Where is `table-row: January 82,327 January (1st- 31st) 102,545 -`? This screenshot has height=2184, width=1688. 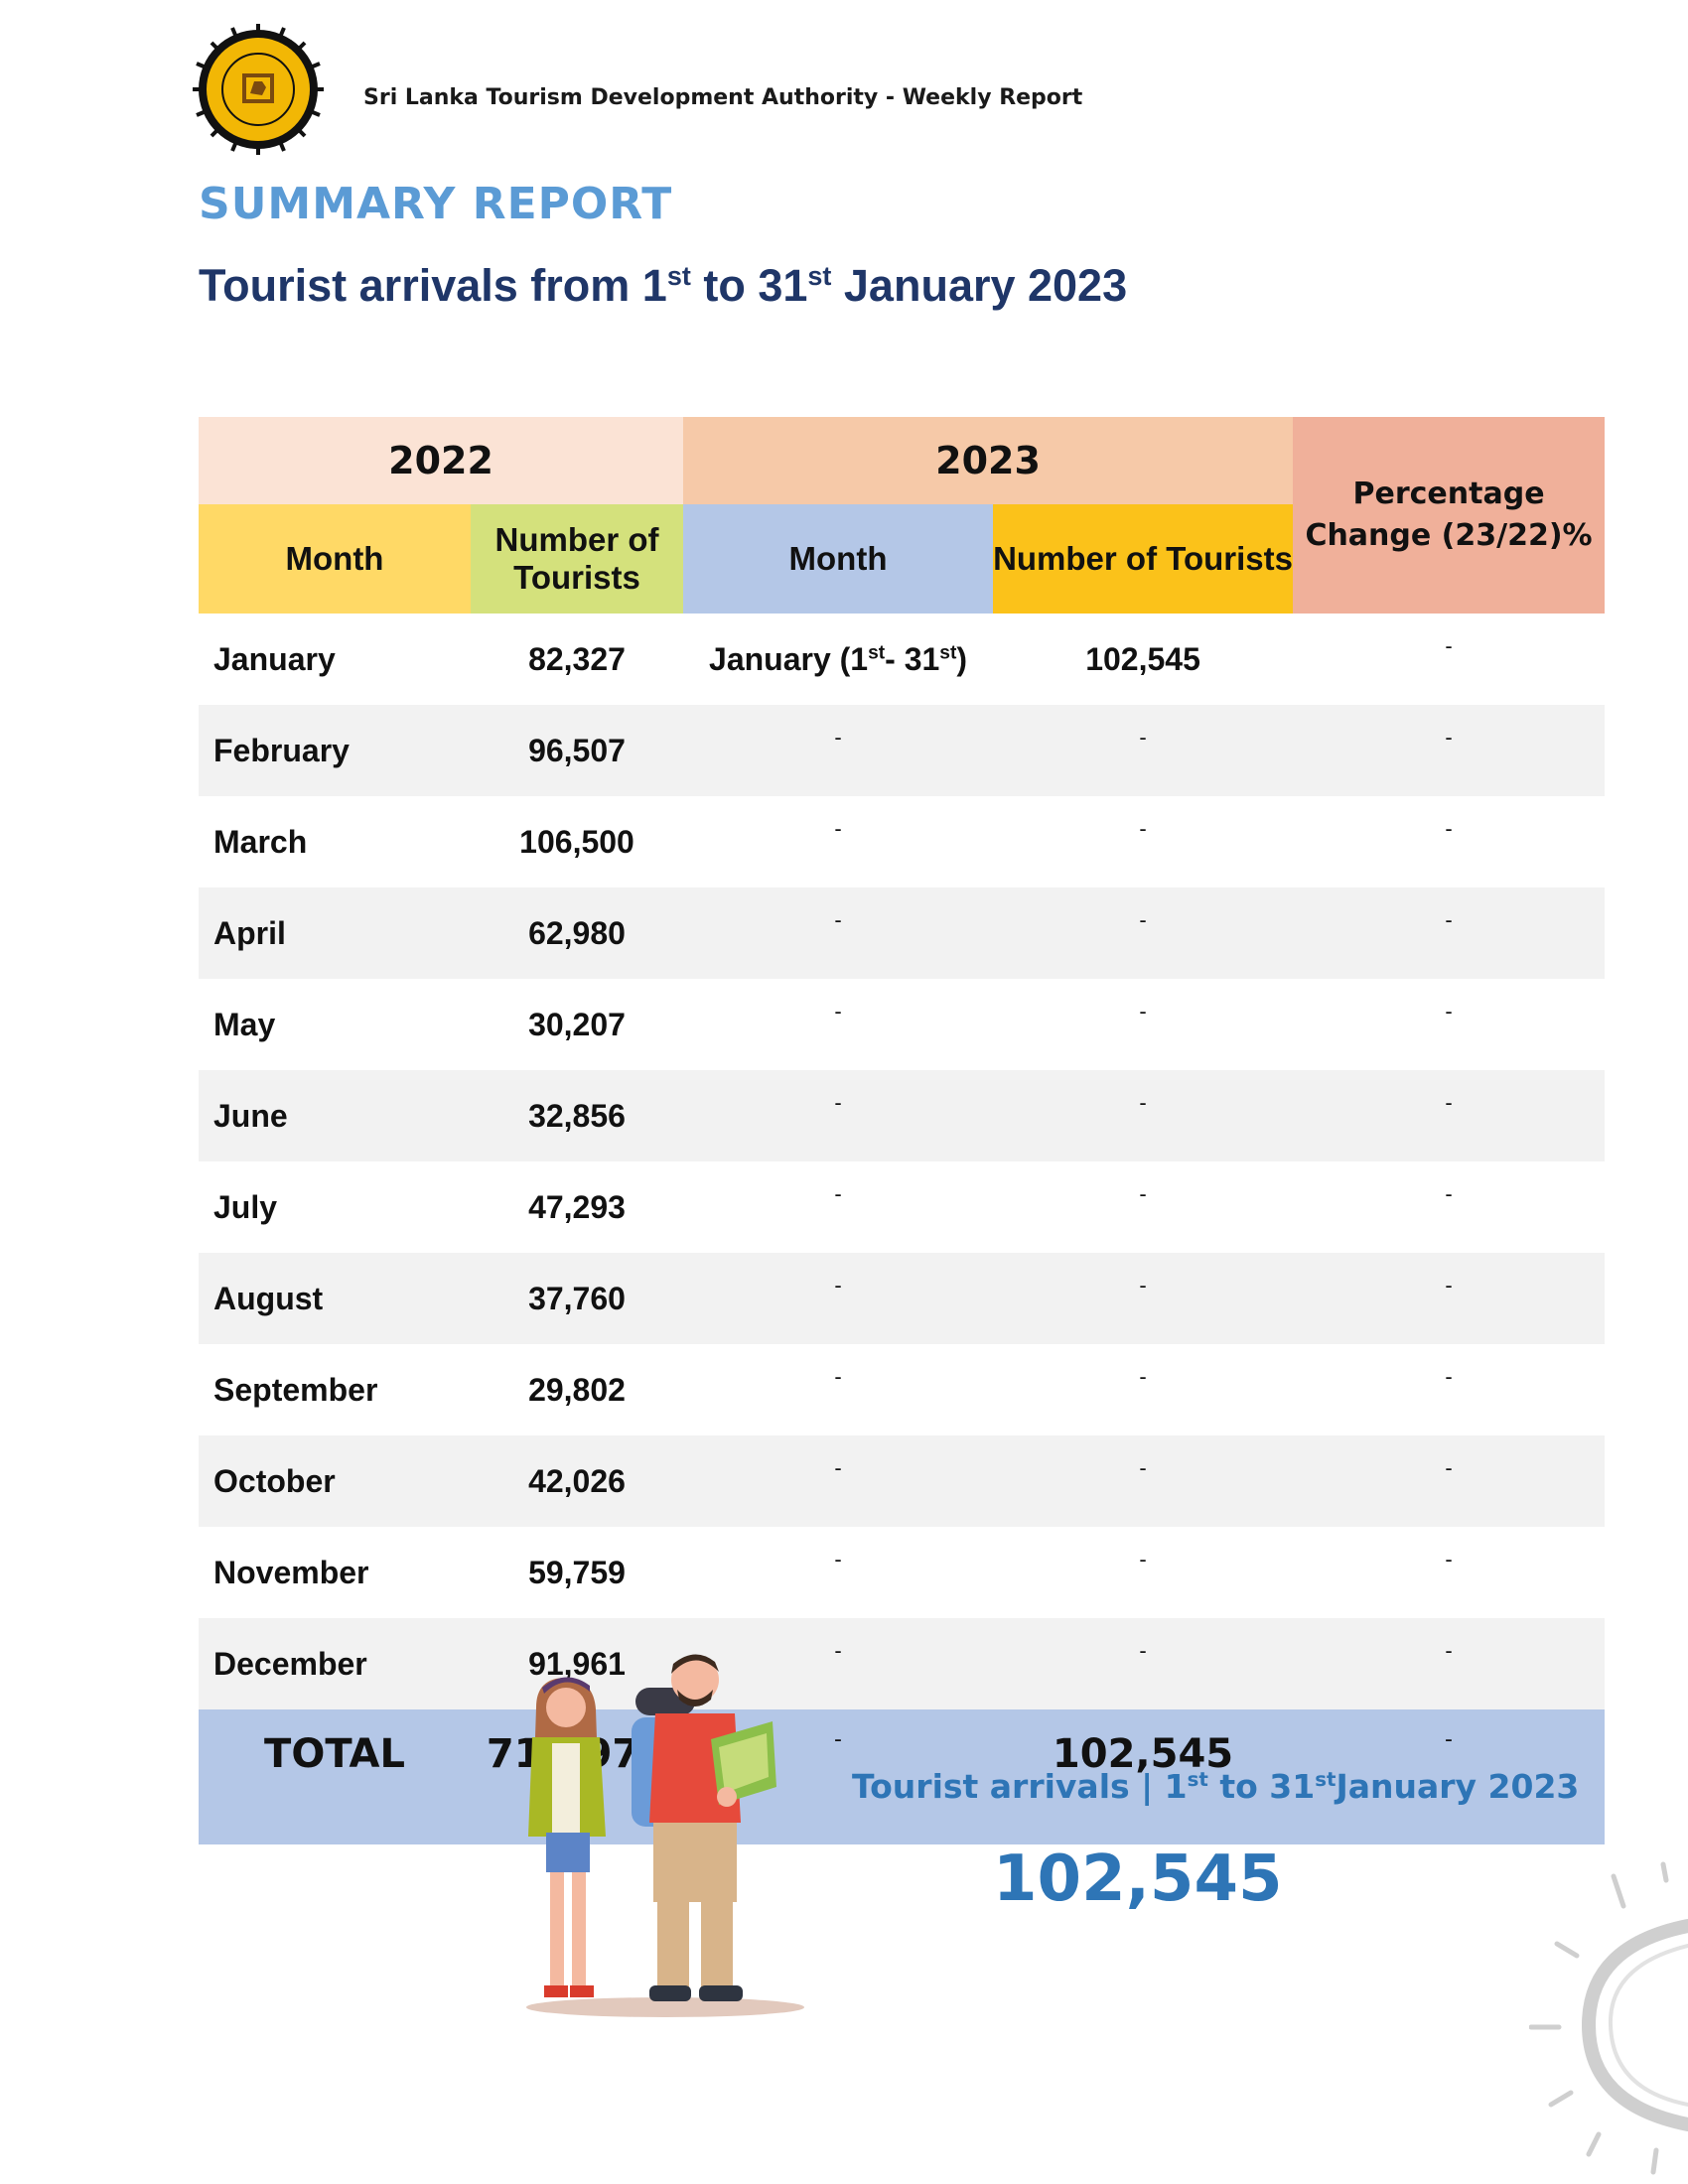 table-row: January 82,327 January (1st- 31st) 102,545 - is located at coordinates (902, 659).